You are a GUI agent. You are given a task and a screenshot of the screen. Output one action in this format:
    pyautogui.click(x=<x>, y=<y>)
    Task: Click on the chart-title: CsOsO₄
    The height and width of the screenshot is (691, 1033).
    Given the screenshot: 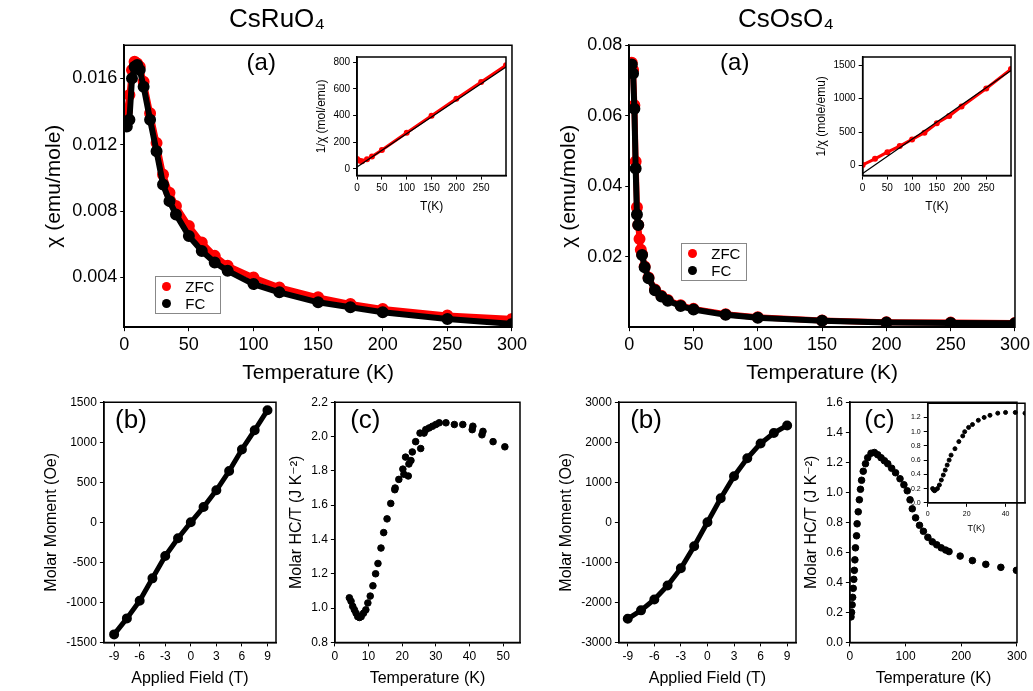 What is the action you would take?
    pyautogui.click(x=786, y=17)
    